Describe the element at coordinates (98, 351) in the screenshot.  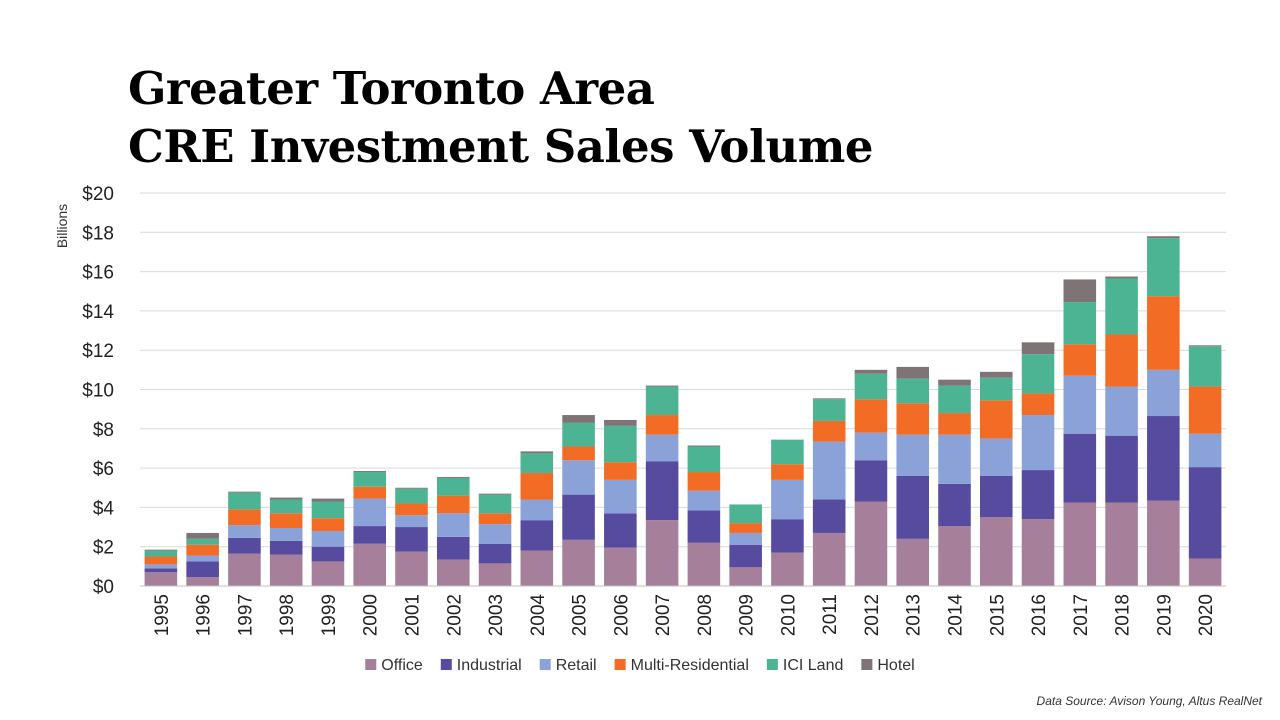
I see `y-tick-label: $12` at that location.